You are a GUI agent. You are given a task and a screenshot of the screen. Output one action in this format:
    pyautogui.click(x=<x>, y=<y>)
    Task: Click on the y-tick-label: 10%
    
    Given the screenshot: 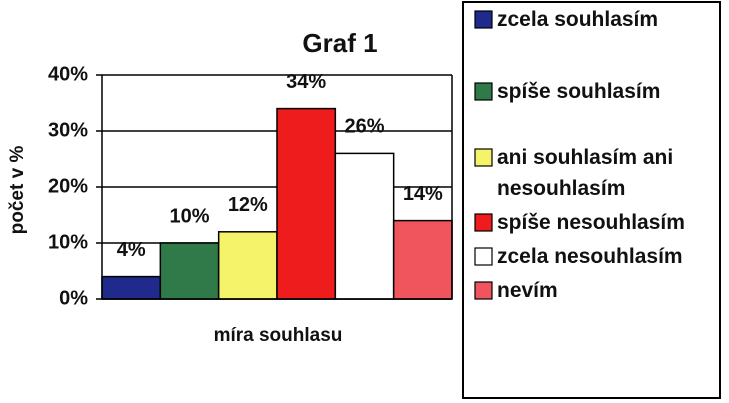 What is the action you would take?
    pyautogui.click(x=68, y=242)
    